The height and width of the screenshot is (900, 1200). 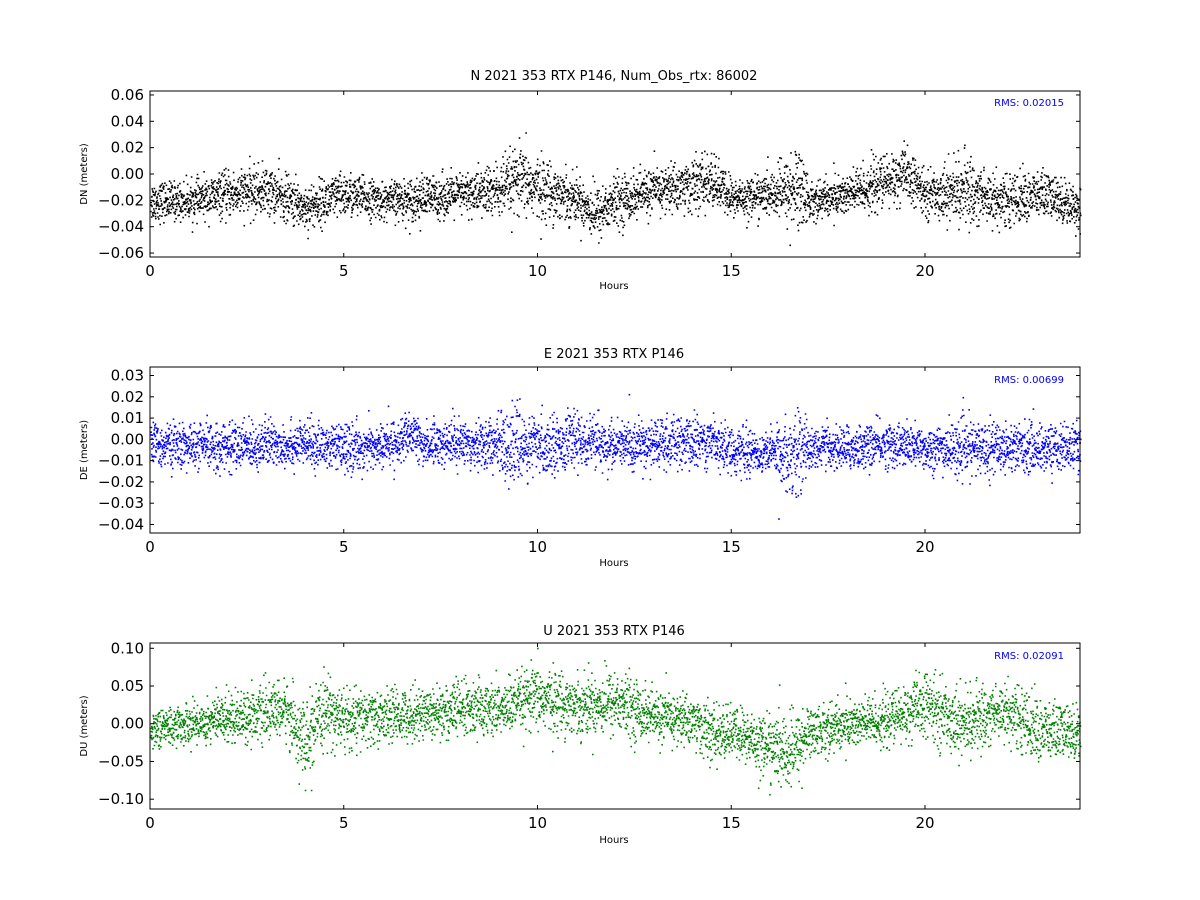 I want to click on y-axis-label: DE (meters), so click(x=84, y=450).